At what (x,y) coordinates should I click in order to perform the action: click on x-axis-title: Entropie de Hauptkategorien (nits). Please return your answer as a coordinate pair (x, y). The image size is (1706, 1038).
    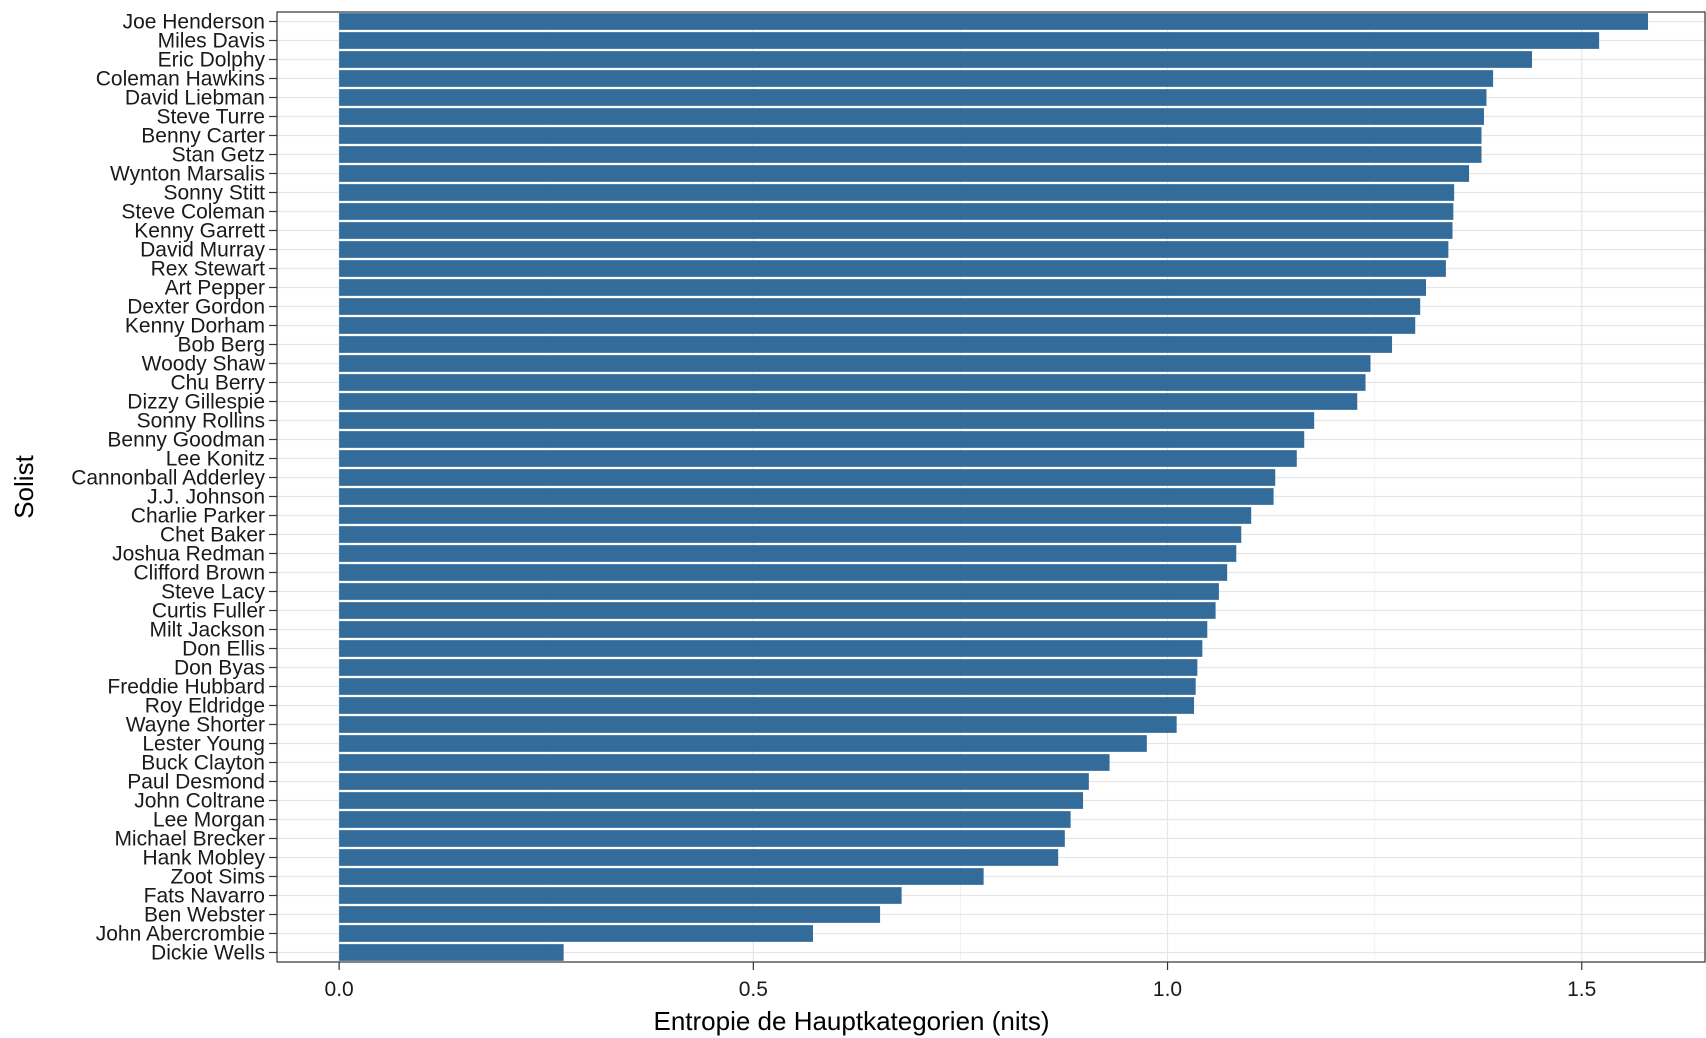
    Looking at the image, I should click on (851, 1021).